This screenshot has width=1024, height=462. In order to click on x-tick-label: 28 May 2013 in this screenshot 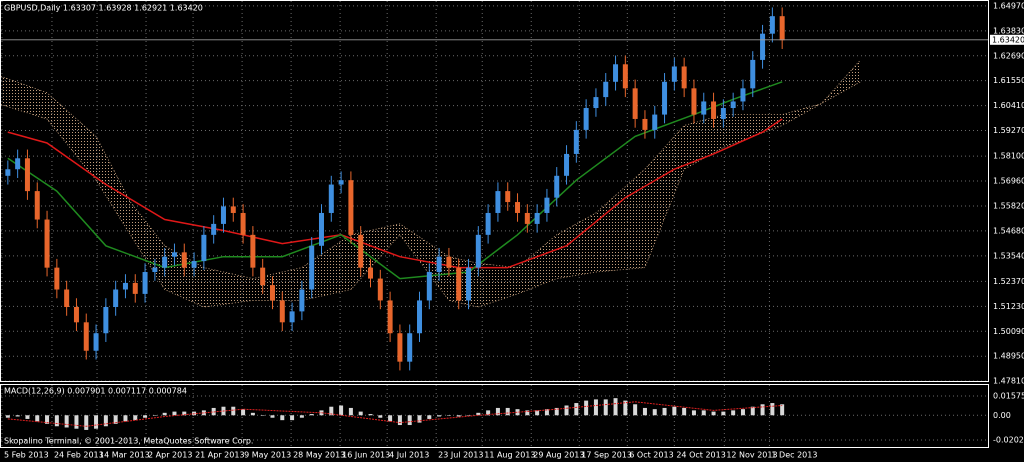, I will do `click(319, 455)`.